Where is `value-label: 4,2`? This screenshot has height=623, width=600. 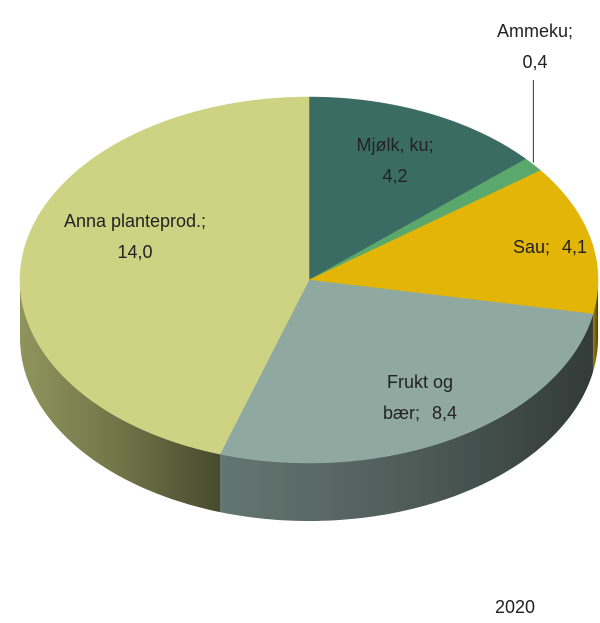 value-label: 4,2 is located at coordinates (395, 176).